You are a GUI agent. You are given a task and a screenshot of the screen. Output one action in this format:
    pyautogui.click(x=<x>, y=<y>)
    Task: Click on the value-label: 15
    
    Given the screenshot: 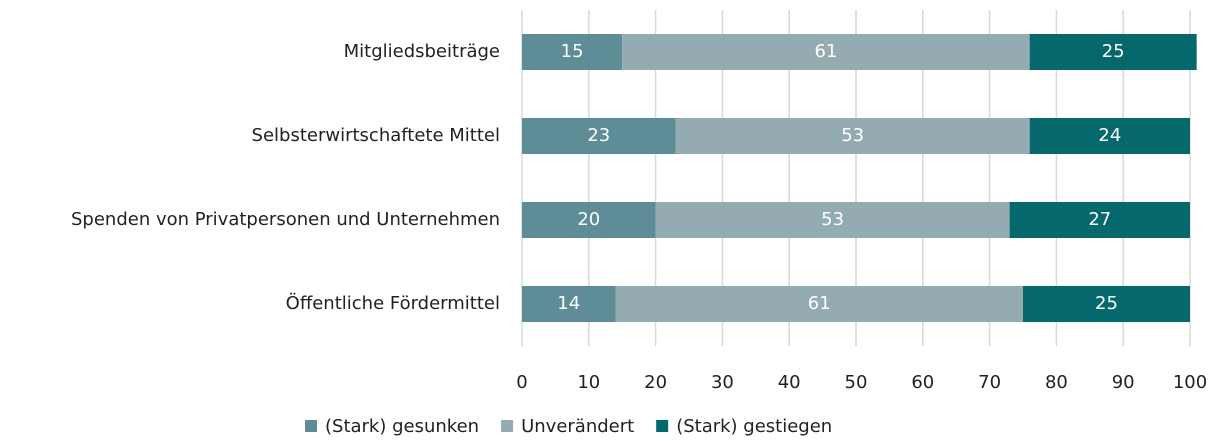 What is the action you would take?
    pyautogui.click(x=572, y=51)
    